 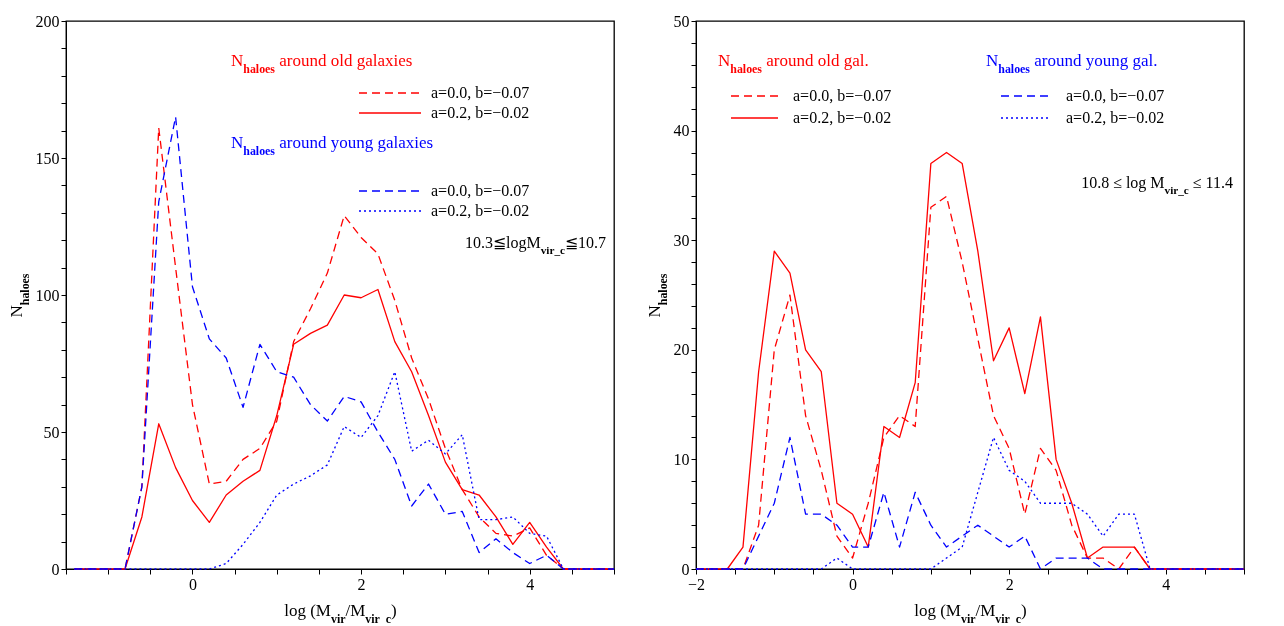 What do you see at coordinates (332, 145) in the screenshot?
I see `annotation: N$_{haloes}$ around young galaxies` at bounding box center [332, 145].